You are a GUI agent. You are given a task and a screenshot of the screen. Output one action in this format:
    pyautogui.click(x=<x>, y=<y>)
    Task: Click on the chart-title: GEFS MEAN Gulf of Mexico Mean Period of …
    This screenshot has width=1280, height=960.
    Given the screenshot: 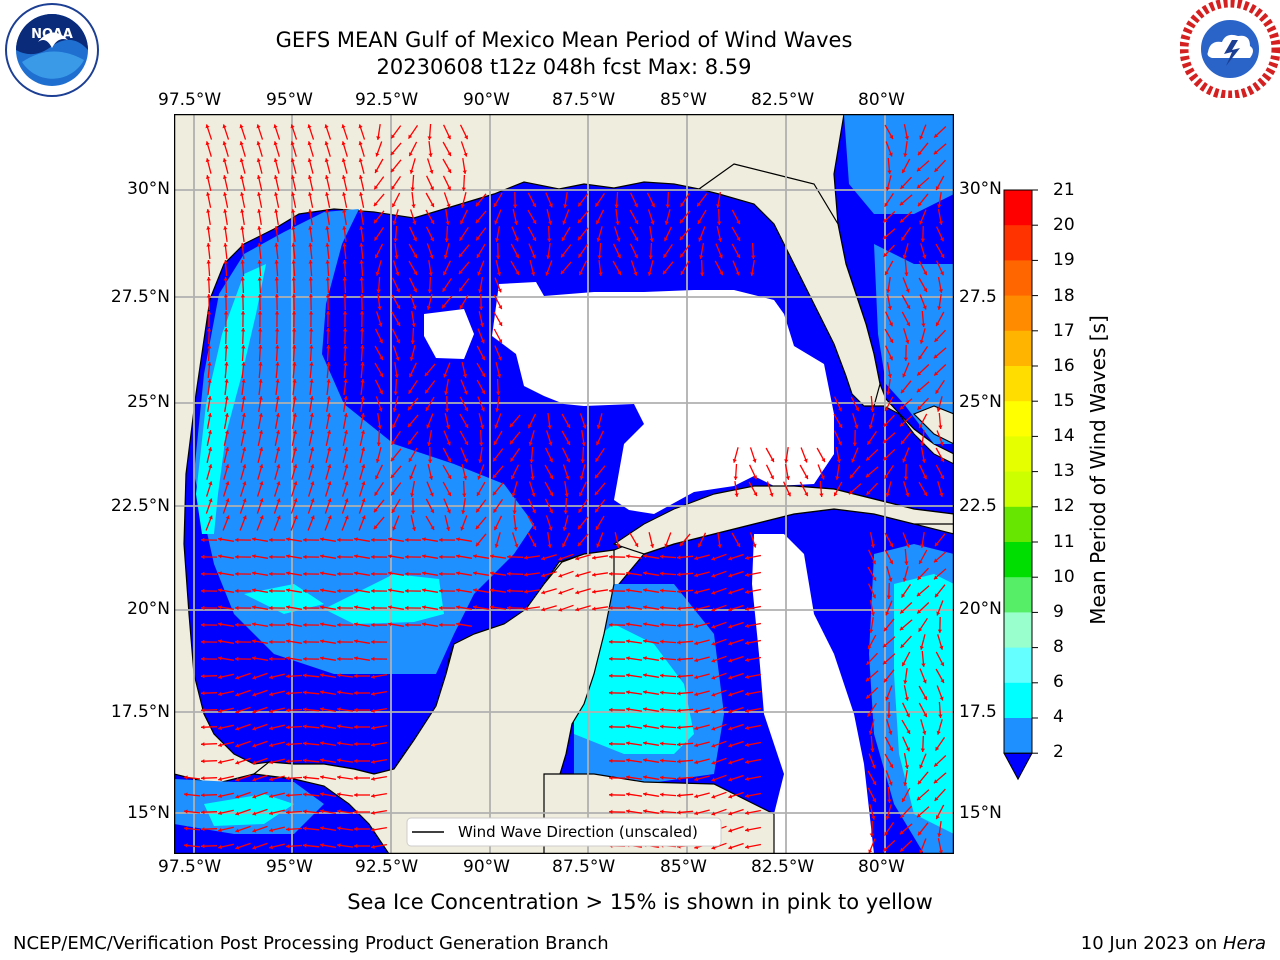 What is the action you would take?
    pyautogui.click(x=564, y=40)
    